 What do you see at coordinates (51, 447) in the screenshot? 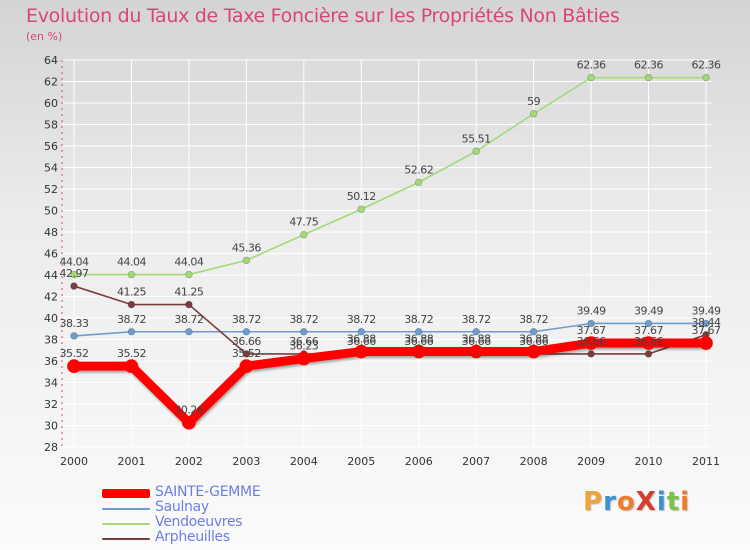
I see `y-tick-label: 28` at bounding box center [51, 447].